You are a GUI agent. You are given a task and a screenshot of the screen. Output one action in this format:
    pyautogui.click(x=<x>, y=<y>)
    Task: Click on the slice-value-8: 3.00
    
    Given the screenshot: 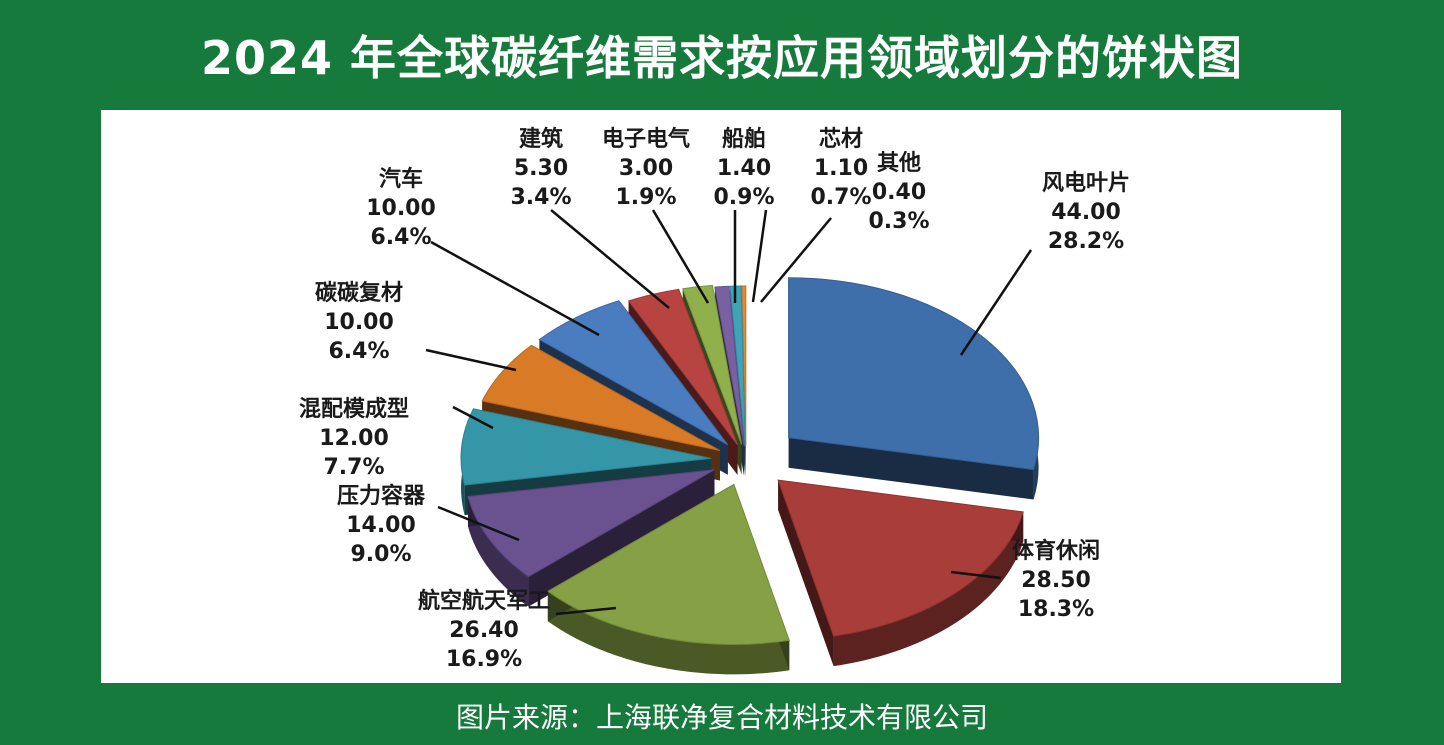 What is the action you would take?
    pyautogui.click(x=646, y=168)
    